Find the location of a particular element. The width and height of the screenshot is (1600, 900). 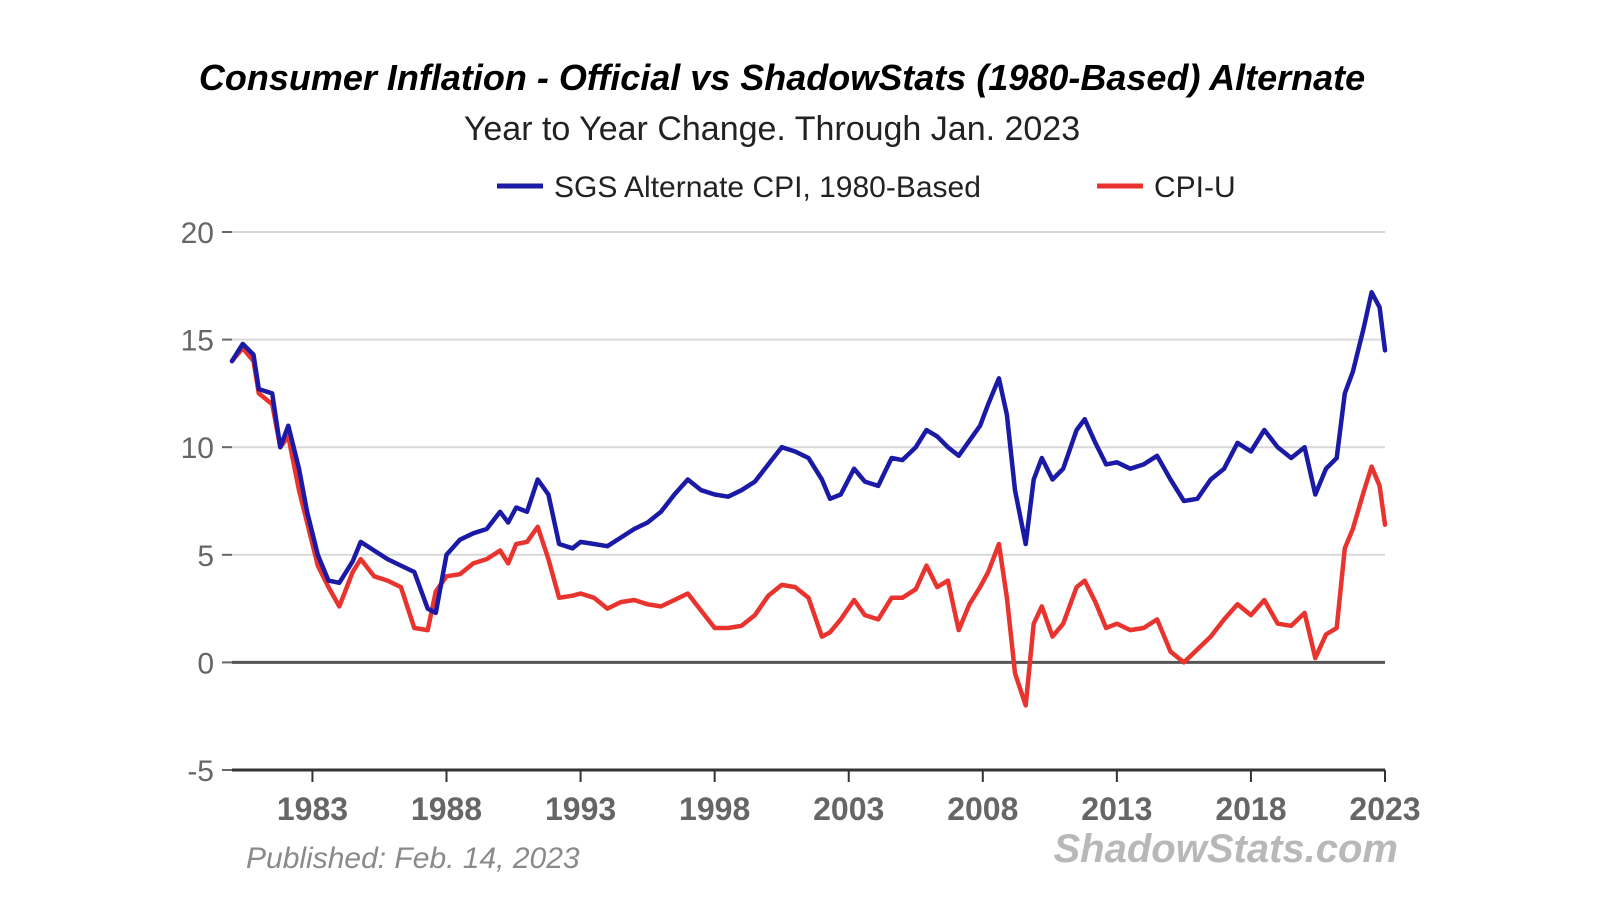

shadowstats-watermark: ShadowStats.com is located at coordinates (1225, 849).